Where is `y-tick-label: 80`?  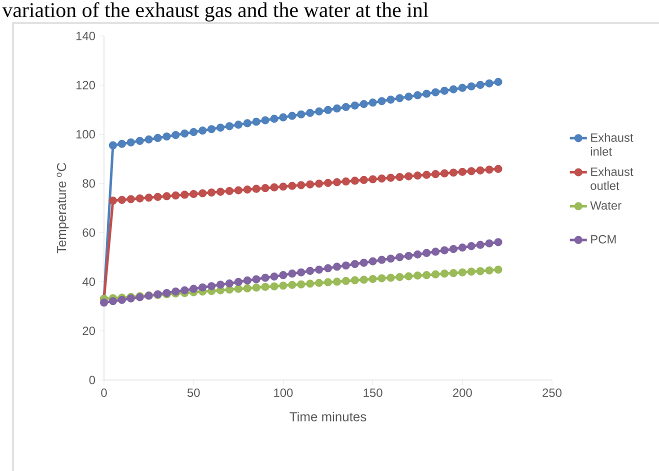 y-tick-label: 80 is located at coordinates (89, 183).